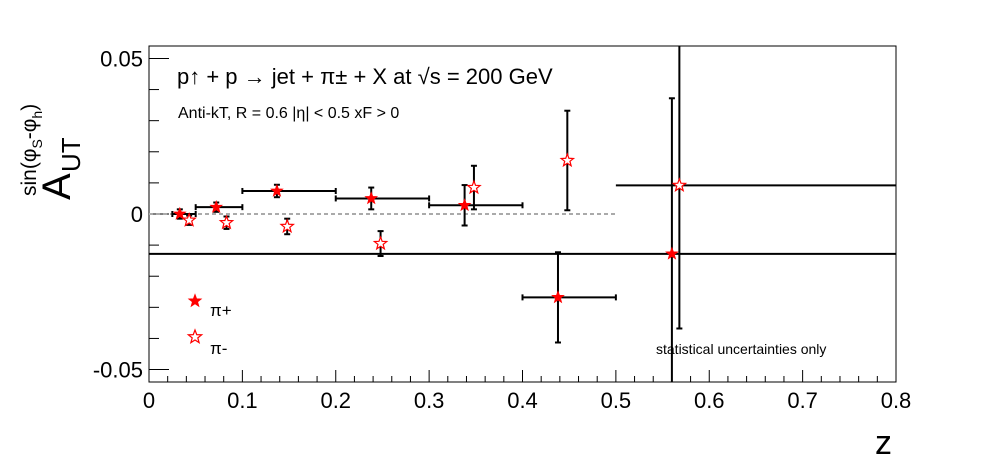  I want to click on x-tick-label: 0.8, so click(896, 400).